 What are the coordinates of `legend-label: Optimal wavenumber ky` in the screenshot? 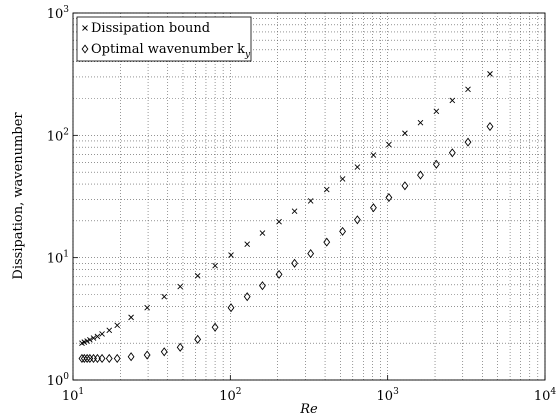 It's located at (171, 51).